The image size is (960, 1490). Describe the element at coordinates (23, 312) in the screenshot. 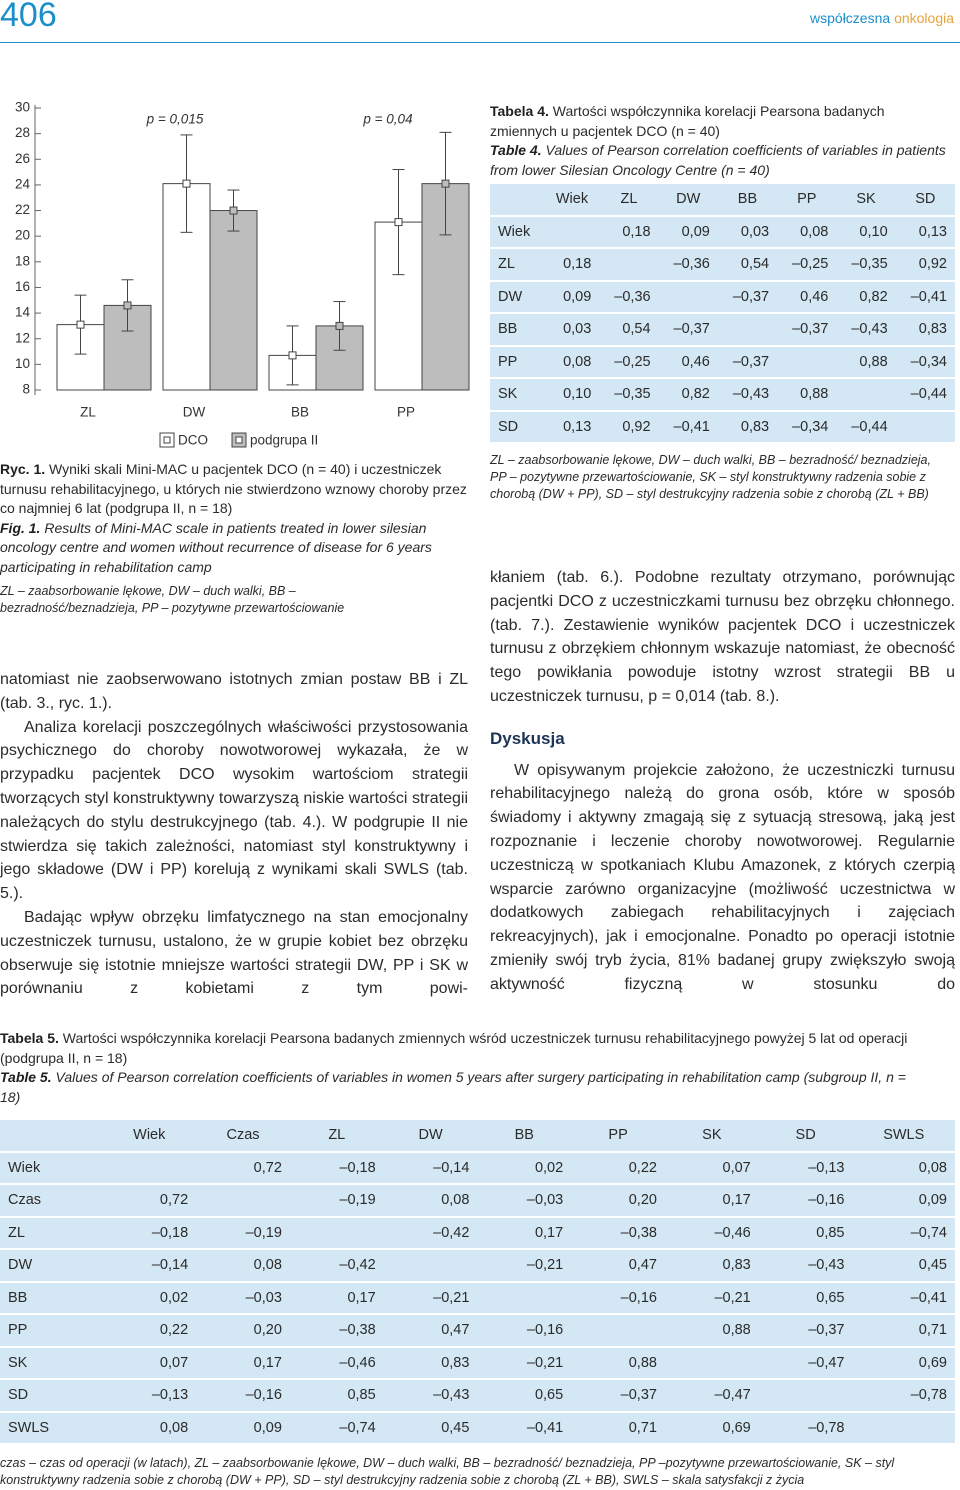

I see `y-tick-label: 14` at that location.